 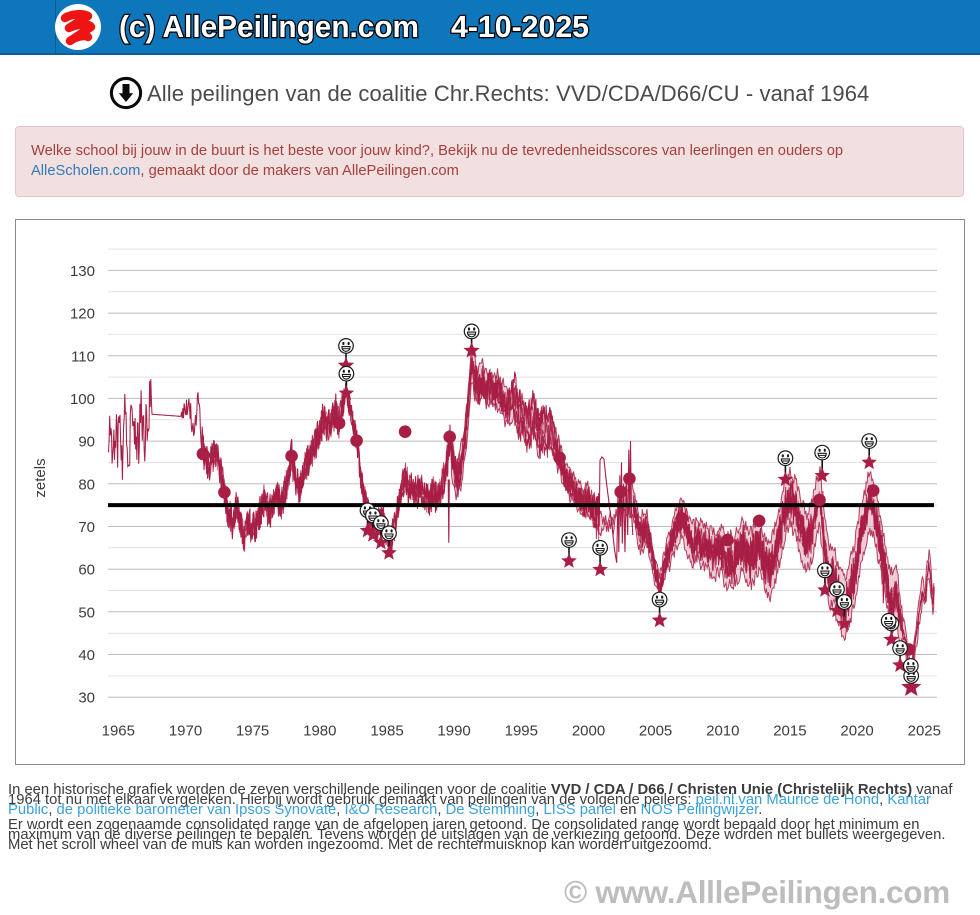 I want to click on svg-text: 60, so click(x=86, y=570).